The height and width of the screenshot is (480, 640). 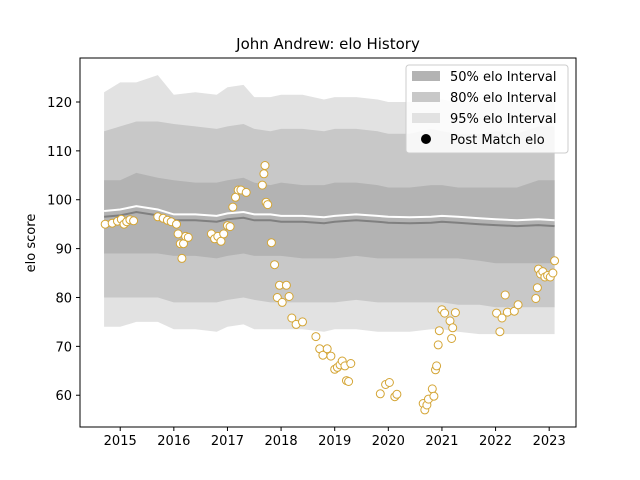 I want to click on mean-line, so click(x=329, y=219).